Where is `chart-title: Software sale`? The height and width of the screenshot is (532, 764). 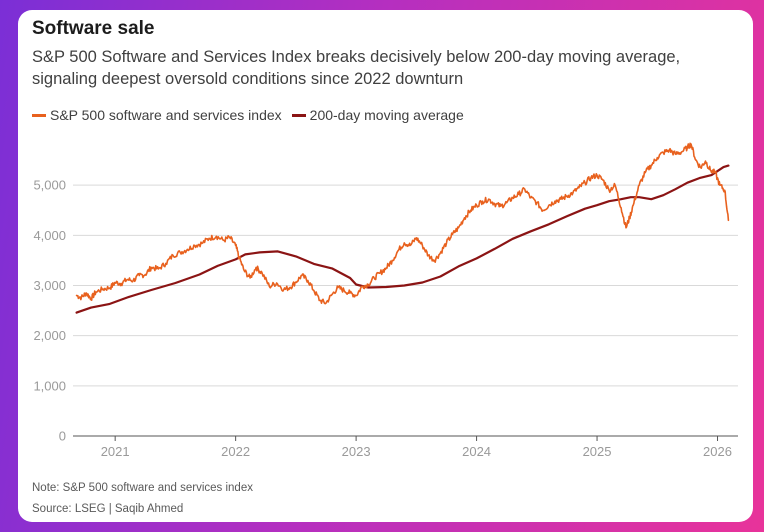
chart-title: Software sale is located at coordinates (93, 28).